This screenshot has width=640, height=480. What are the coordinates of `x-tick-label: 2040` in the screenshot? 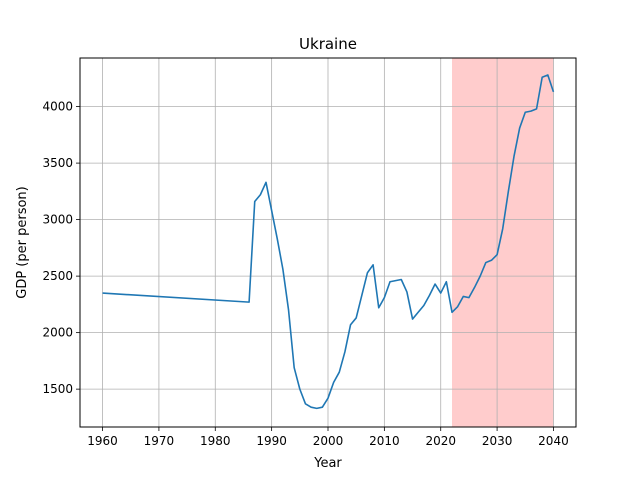 It's located at (553, 441).